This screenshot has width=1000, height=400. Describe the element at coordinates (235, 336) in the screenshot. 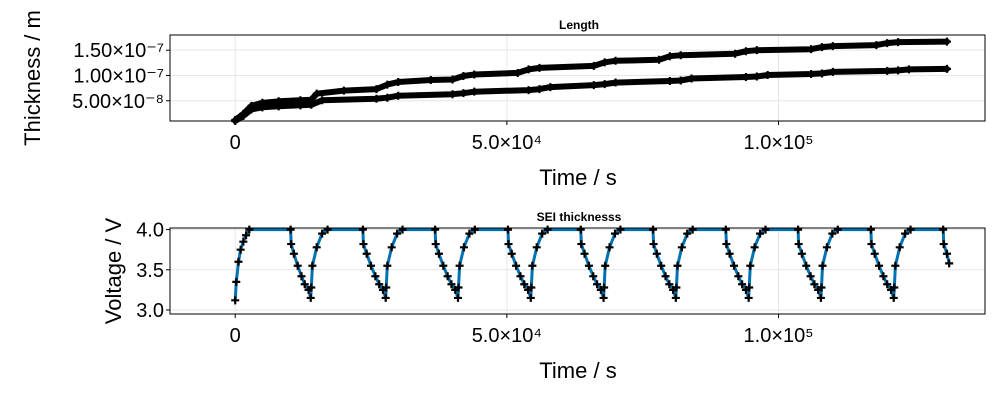

I see `sei-thickness-panel-x-tick-label: 0` at that location.